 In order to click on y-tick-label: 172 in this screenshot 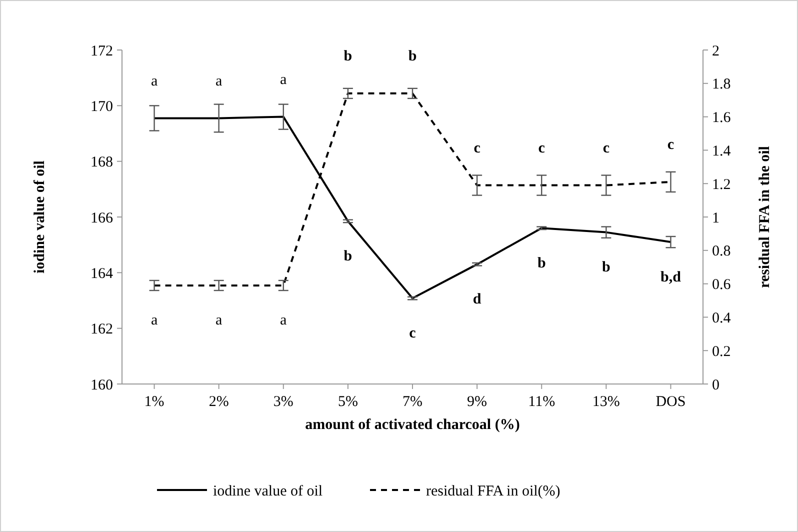, I will do `click(101, 51)`.